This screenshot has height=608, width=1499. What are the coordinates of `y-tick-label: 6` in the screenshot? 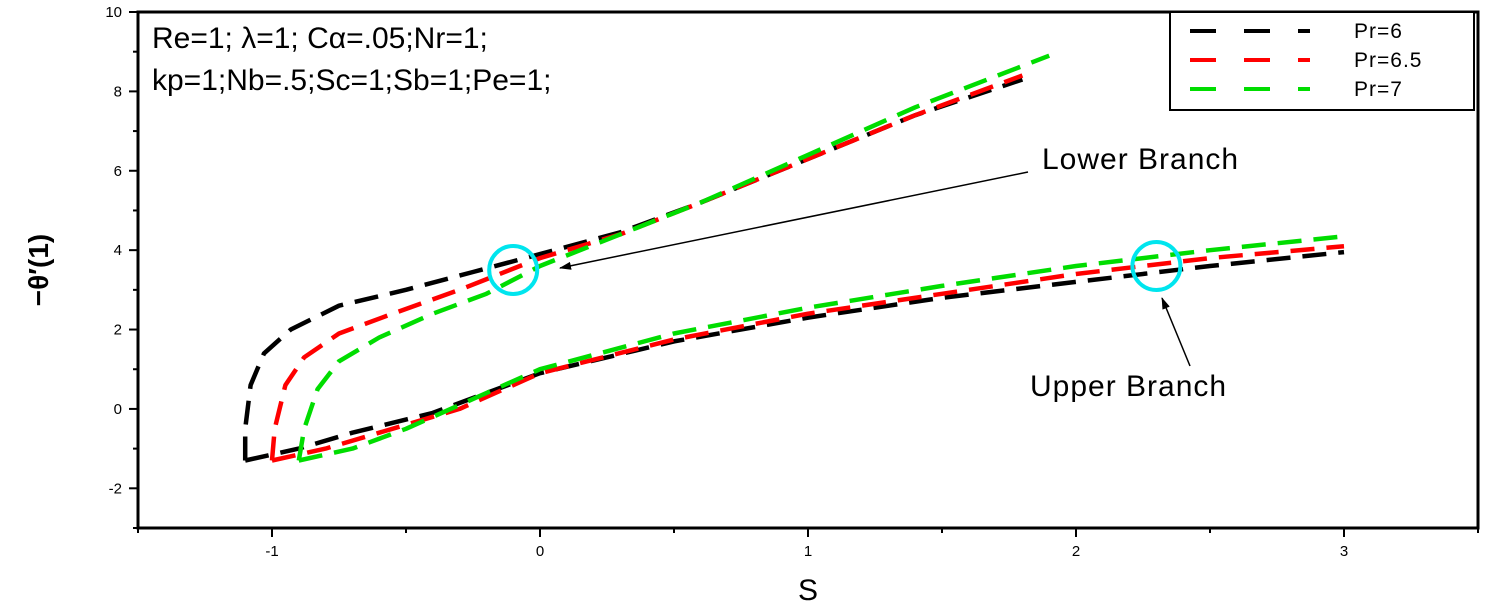 It's located at (118, 171).